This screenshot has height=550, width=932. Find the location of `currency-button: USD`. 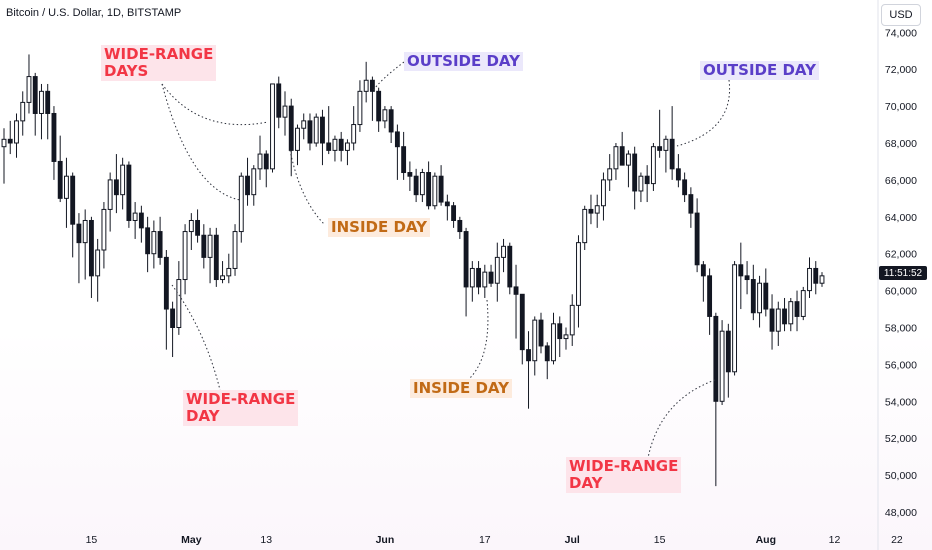

currency-button: USD is located at coordinates (901, 15).